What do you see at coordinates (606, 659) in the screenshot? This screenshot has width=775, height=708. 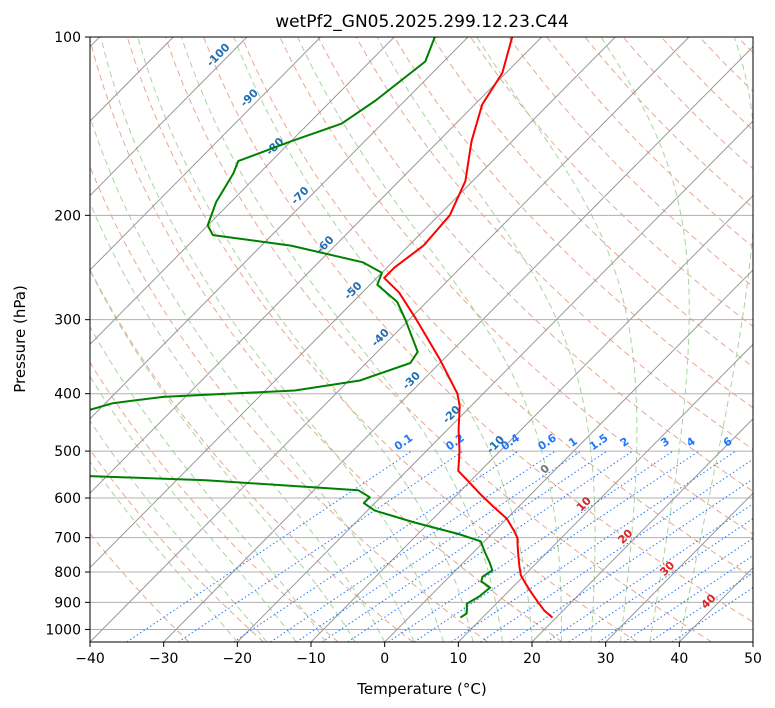 I see `x-tick-label: 30` at bounding box center [606, 659].